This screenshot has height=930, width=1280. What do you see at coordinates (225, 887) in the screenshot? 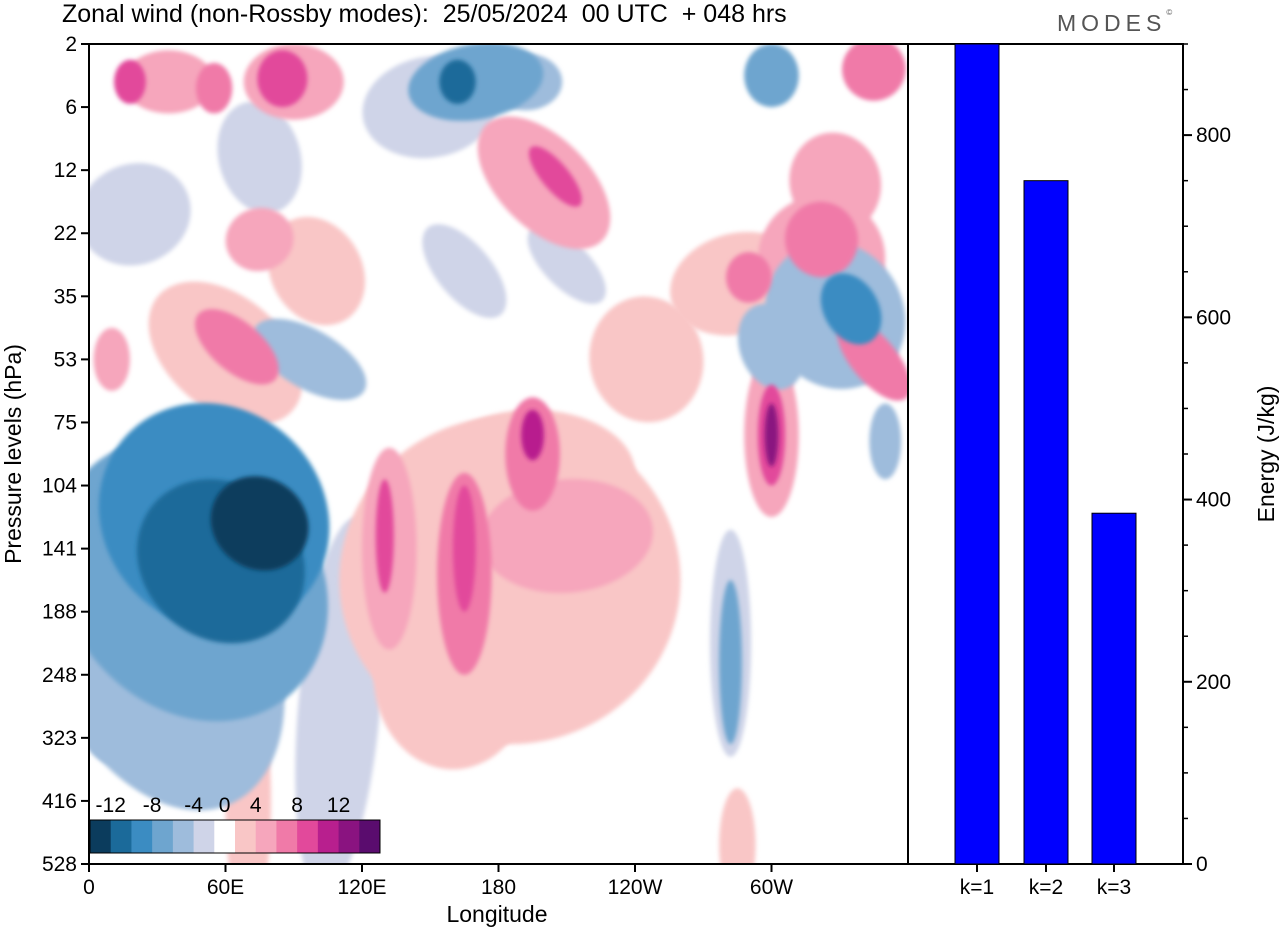
I see `x-tick-label: 60E` at bounding box center [225, 887].